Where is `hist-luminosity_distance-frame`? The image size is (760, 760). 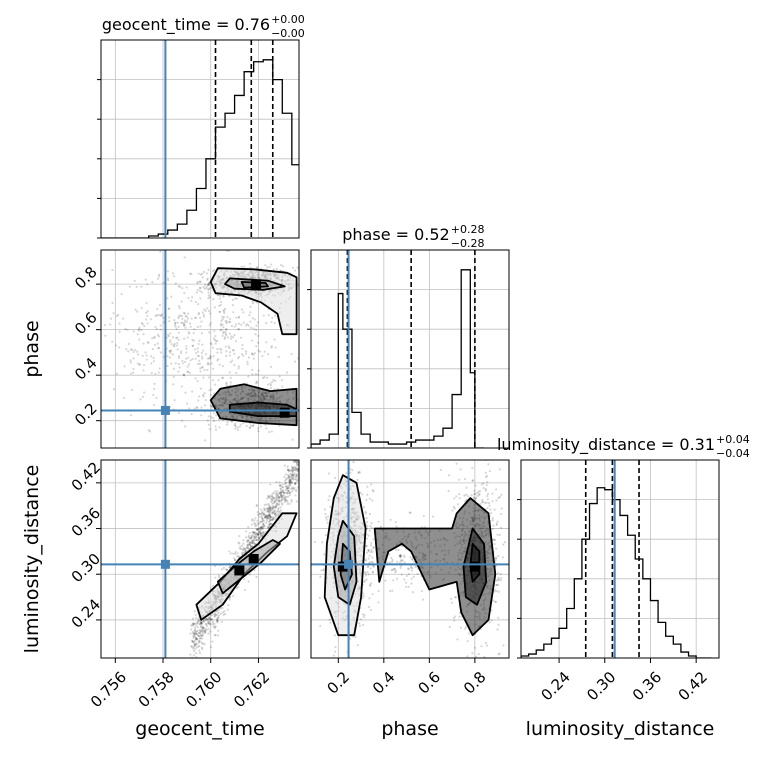
hist-luminosity_distance-frame is located at coordinates (620, 559).